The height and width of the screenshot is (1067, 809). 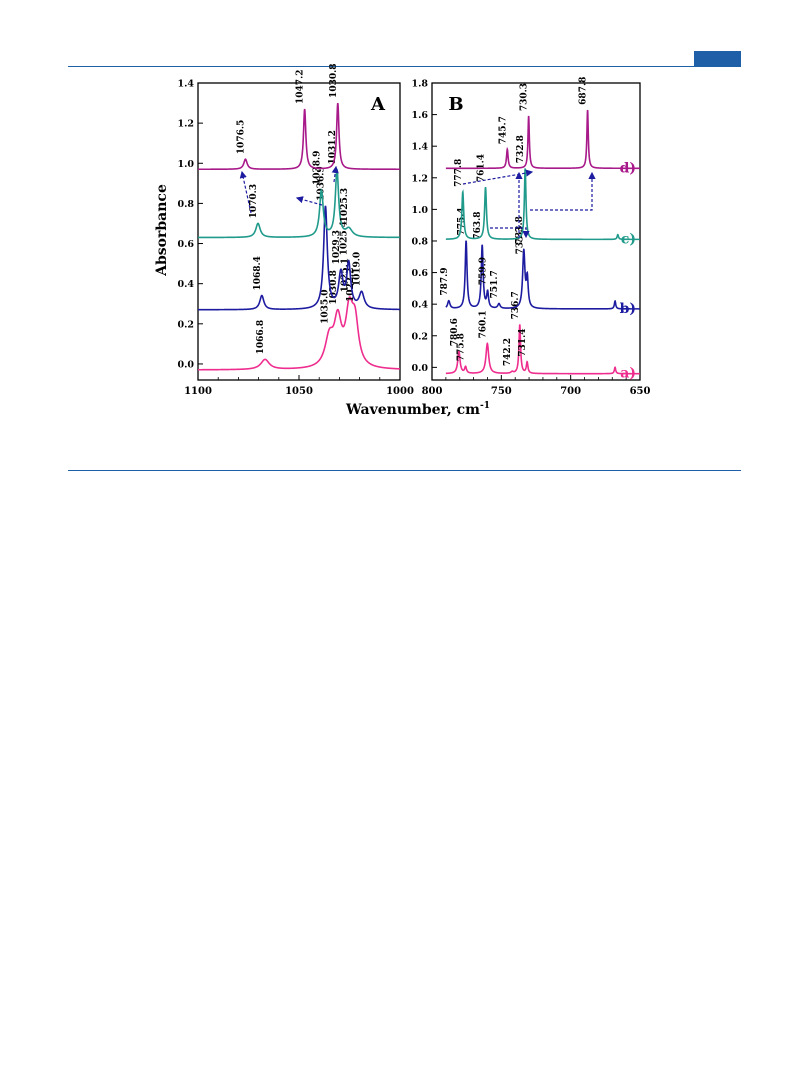 I want to click on panel-b-peak-label: 687.8, so click(x=584, y=91).